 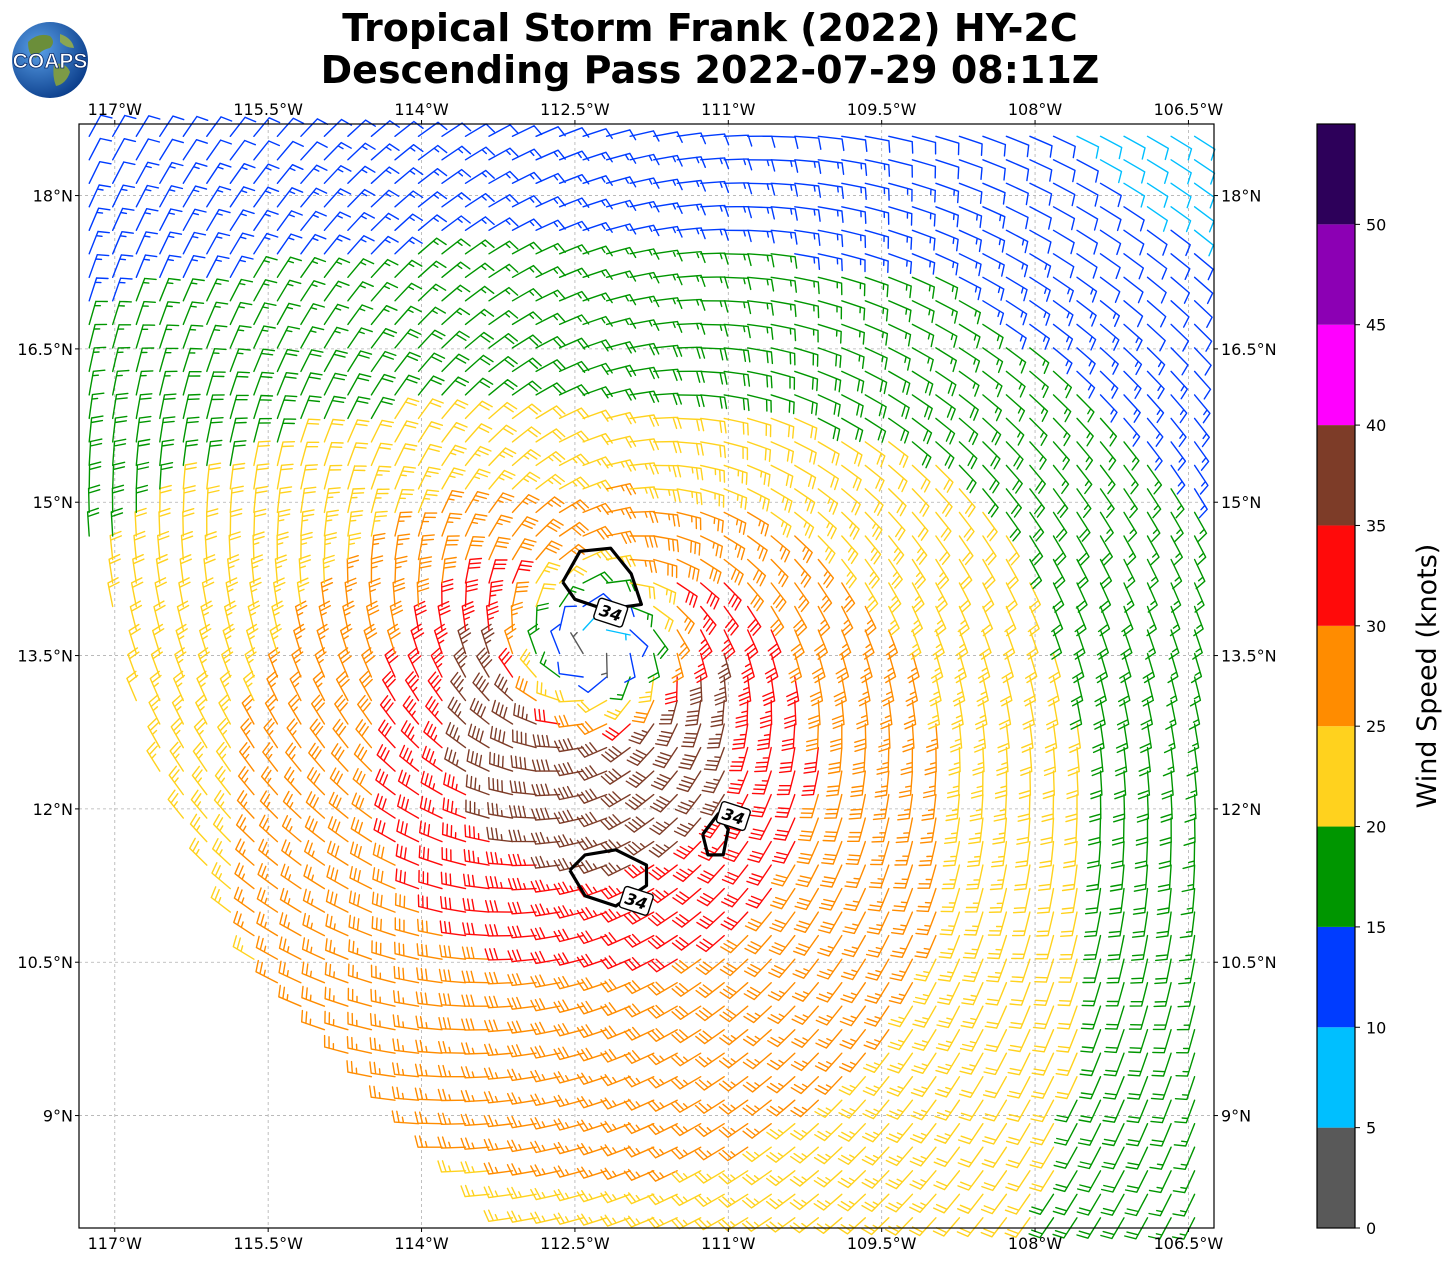 I want to click on y-tick-label-right: 12°N, so click(x=1241, y=809).